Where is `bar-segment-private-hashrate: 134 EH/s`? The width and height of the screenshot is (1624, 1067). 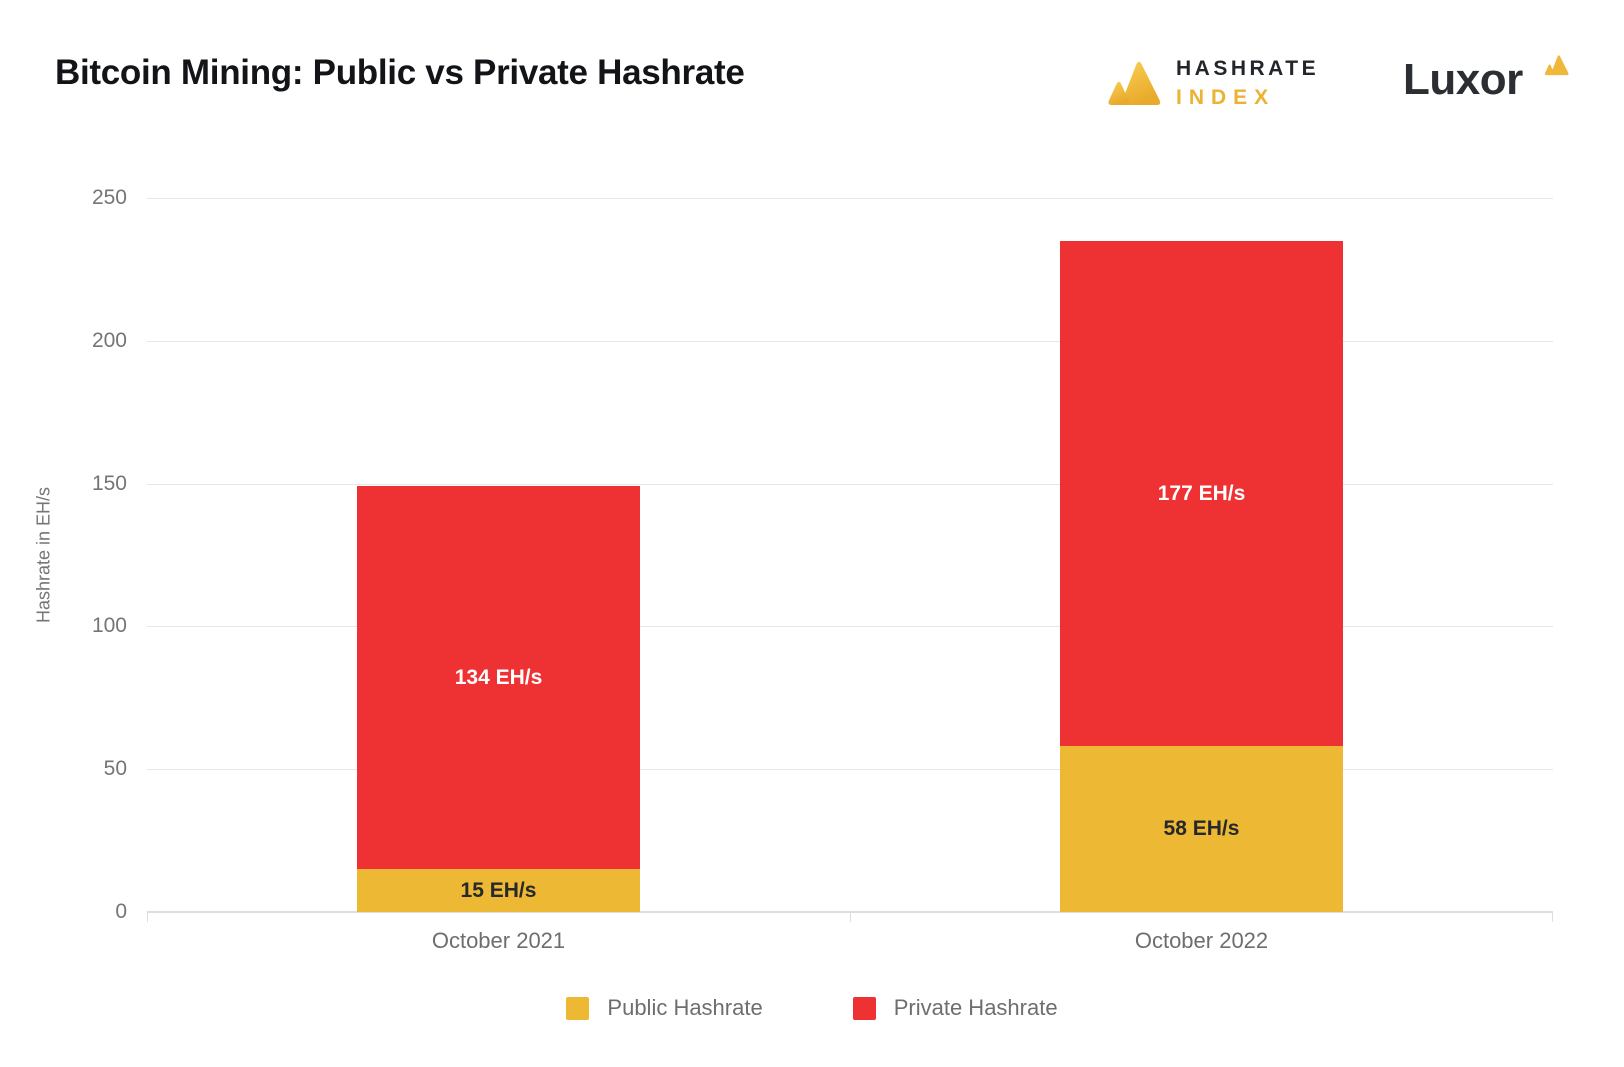 bar-segment-private-hashrate: 134 EH/s is located at coordinates (498, 678).